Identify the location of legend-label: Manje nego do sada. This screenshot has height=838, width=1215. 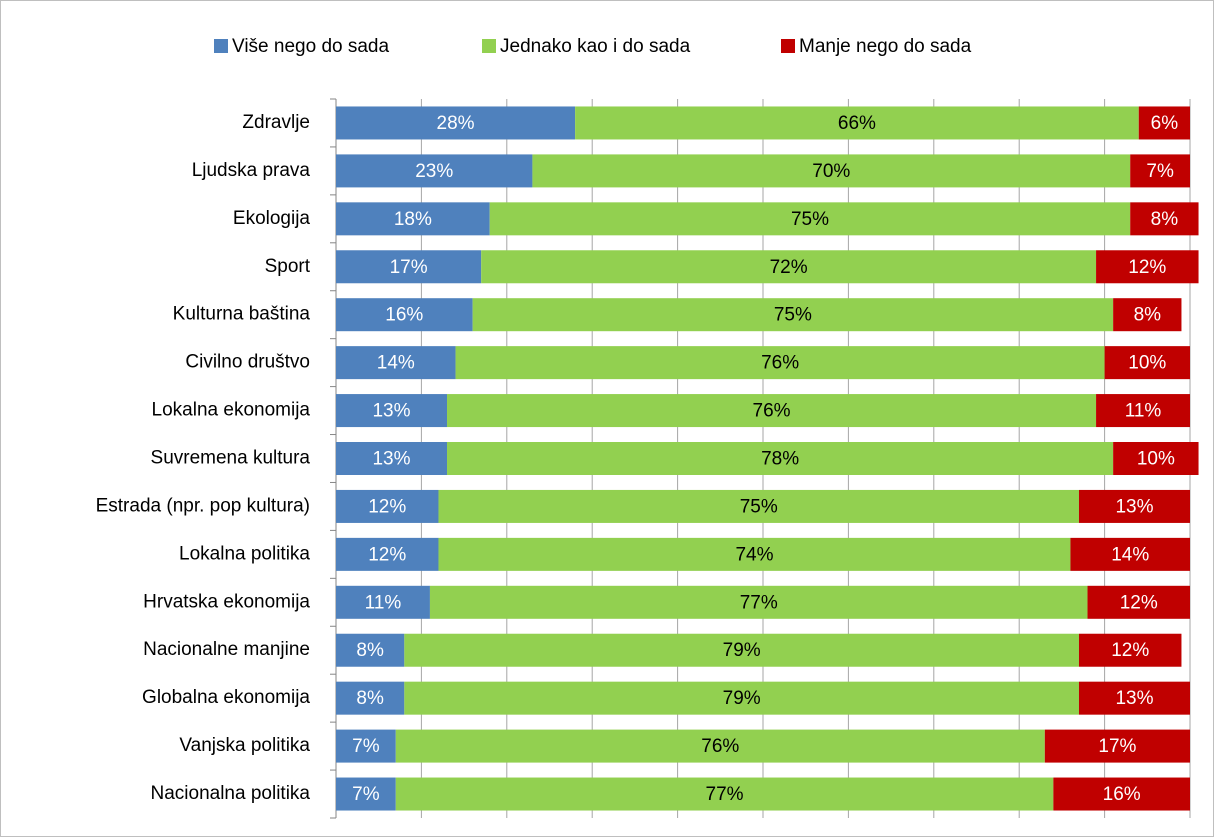
(885, 46).